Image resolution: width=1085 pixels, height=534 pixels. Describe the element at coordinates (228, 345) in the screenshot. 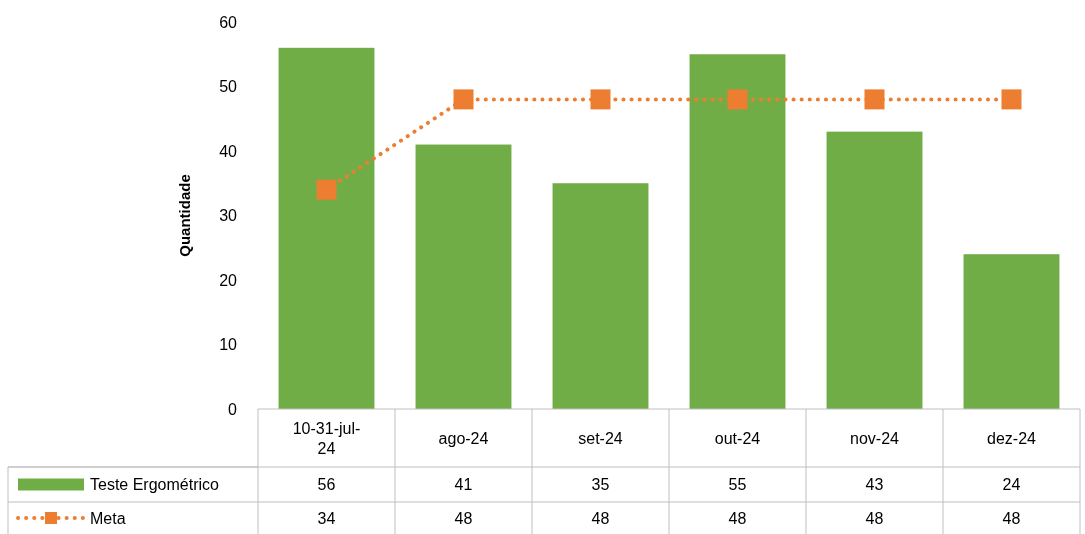

I see `y-tick-label: 10` at that location.